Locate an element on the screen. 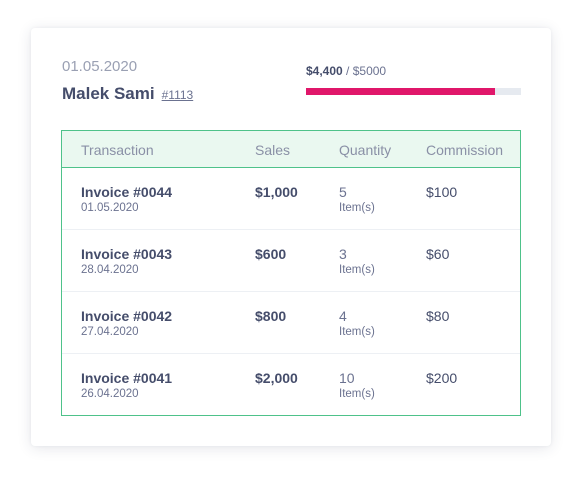  quantity-cell: 4 Item(s) is located at coordinates (357, 323).